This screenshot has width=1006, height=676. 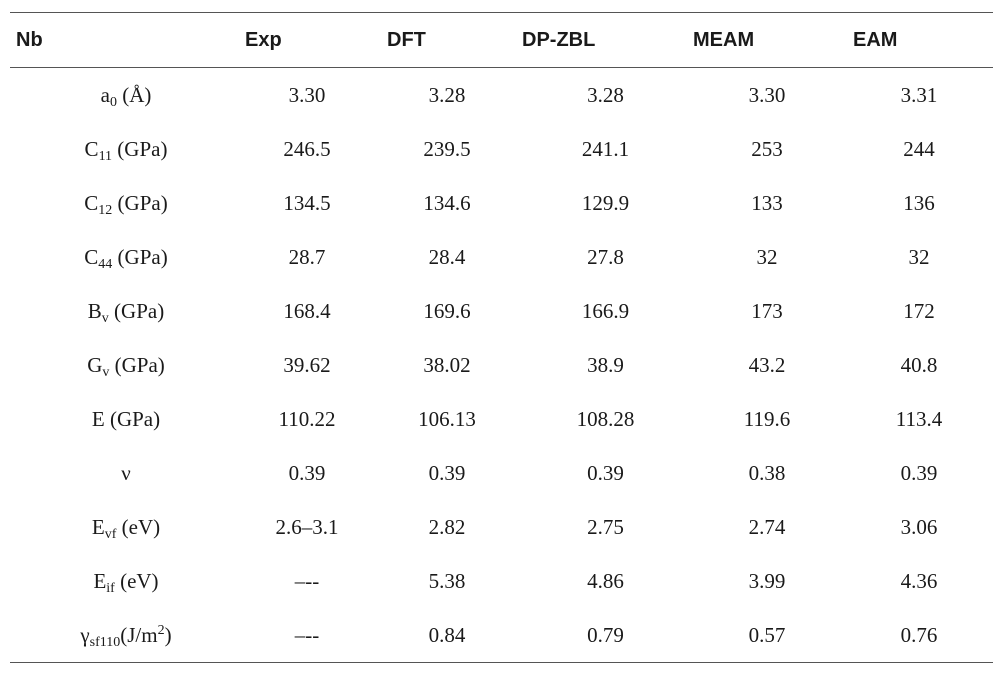 What do you see at coordinates (447, 364) in the screenshot?
I see `cell-value: 38.02` at bounding box center [447, 364].